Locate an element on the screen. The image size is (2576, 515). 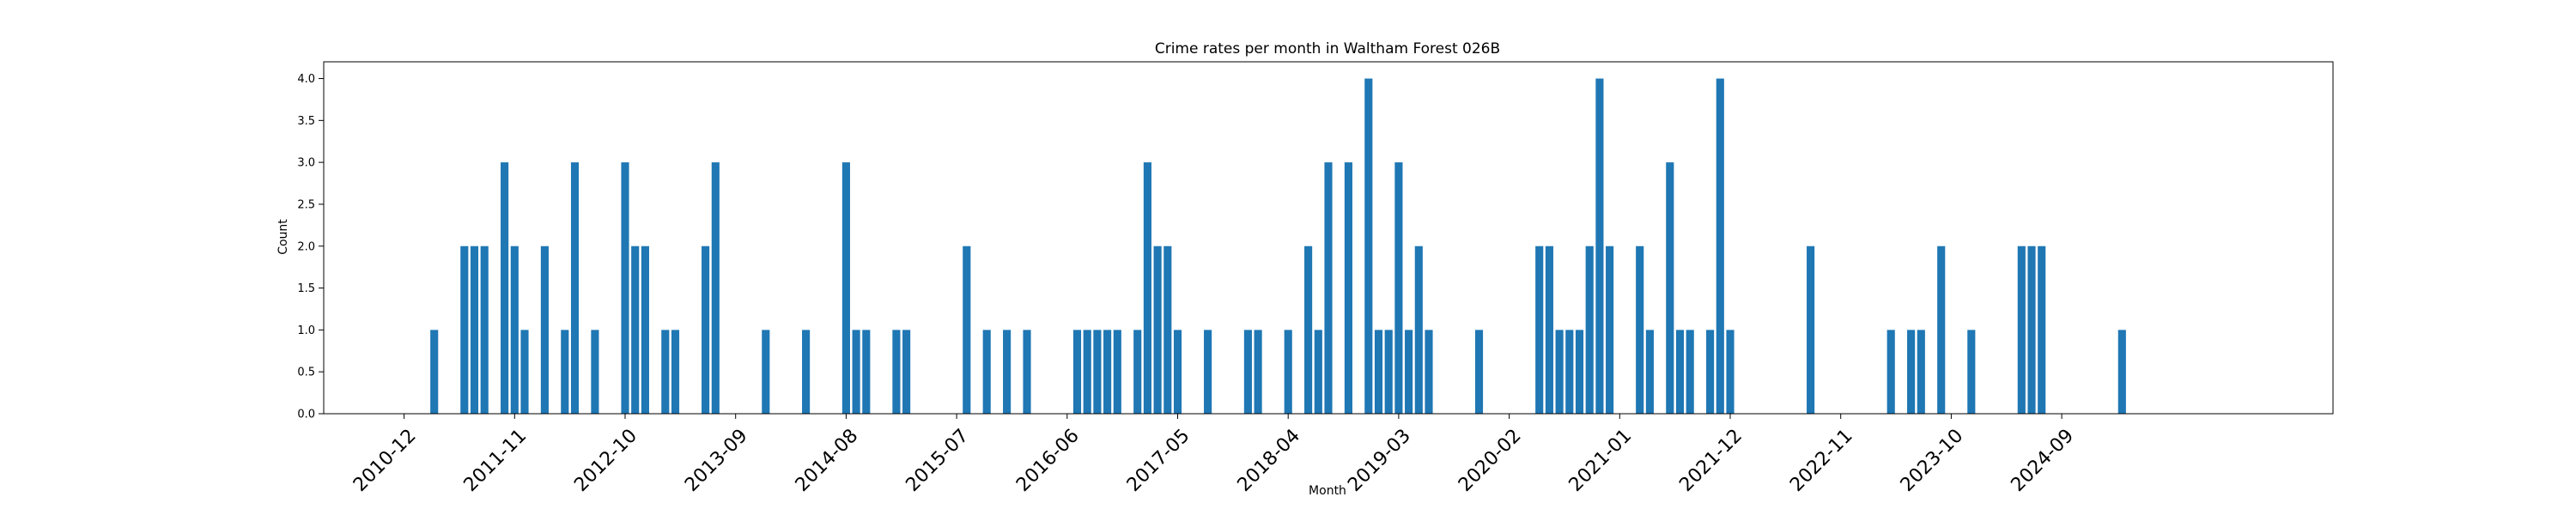
x-tick-label: 2014-08 is located at coordinates (828, 460).